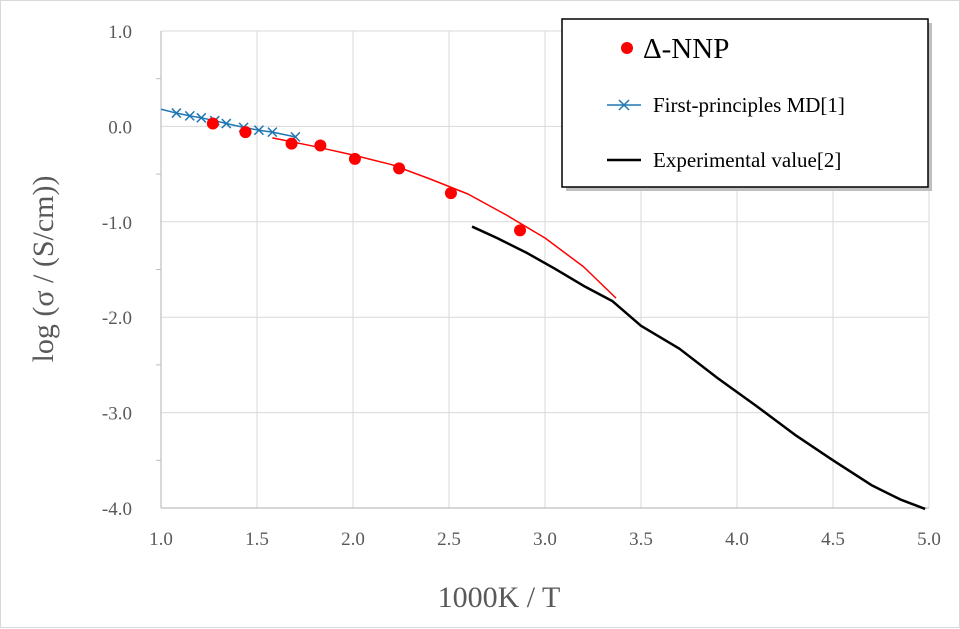  I want to click on y-tick-label: -2.0, so click(117, 318).